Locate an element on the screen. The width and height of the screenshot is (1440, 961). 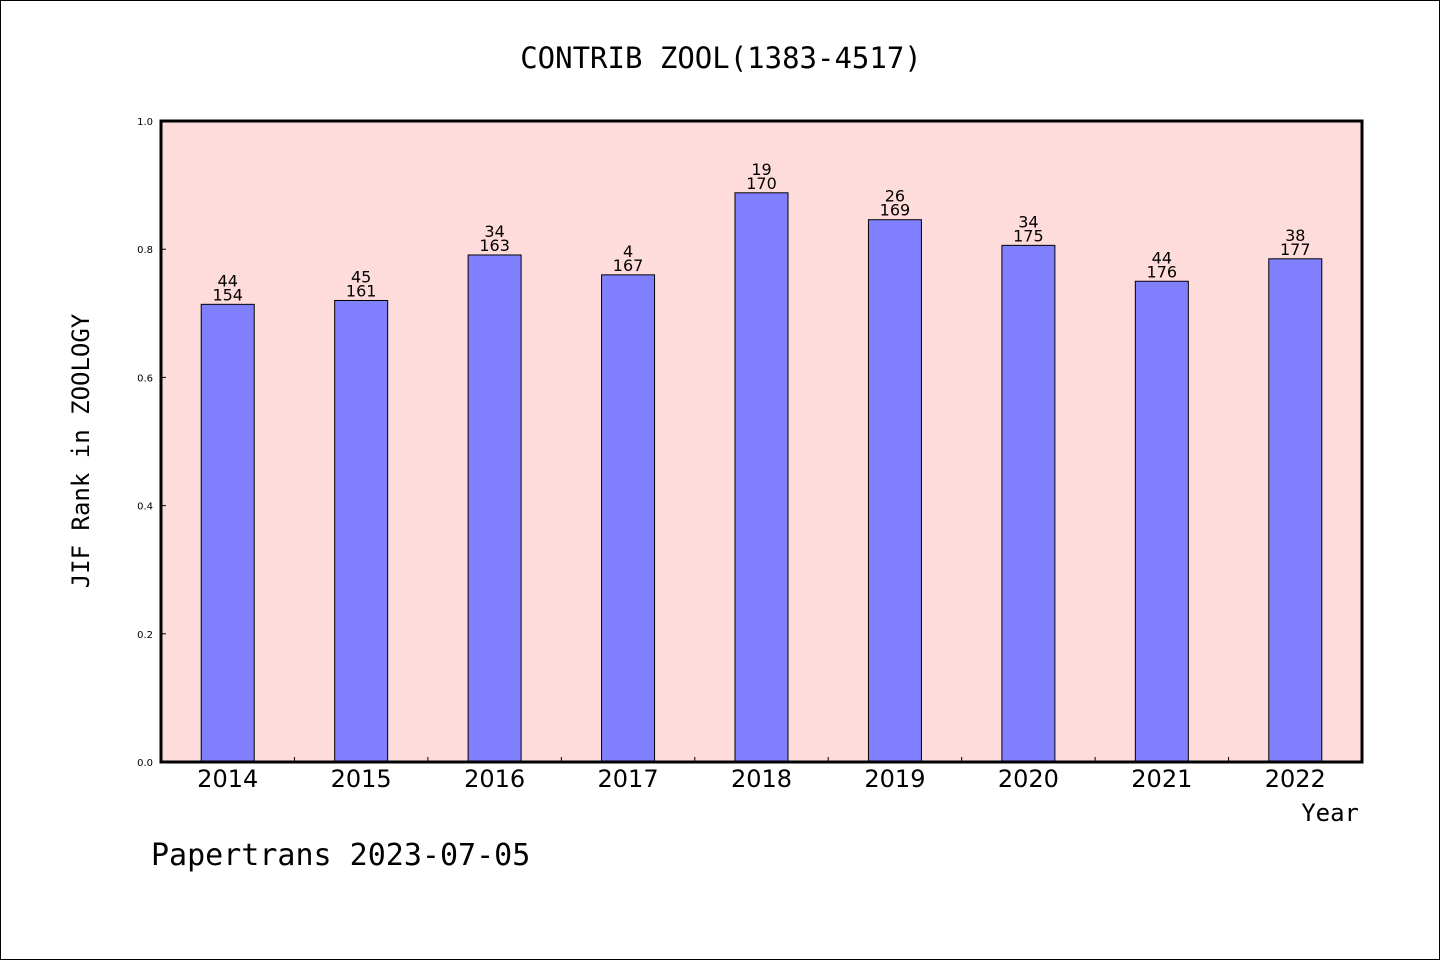
bar-2020 is located at coordinates (1028, 503).